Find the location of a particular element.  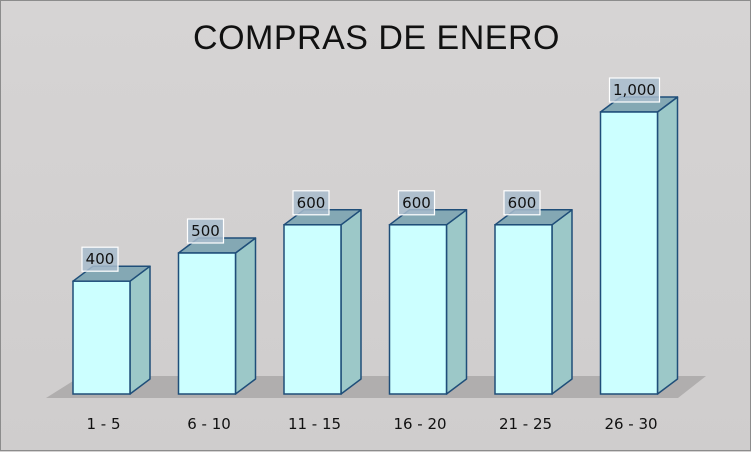

x-tick-label: 6 - 10 is located at coordinates (209, 424).